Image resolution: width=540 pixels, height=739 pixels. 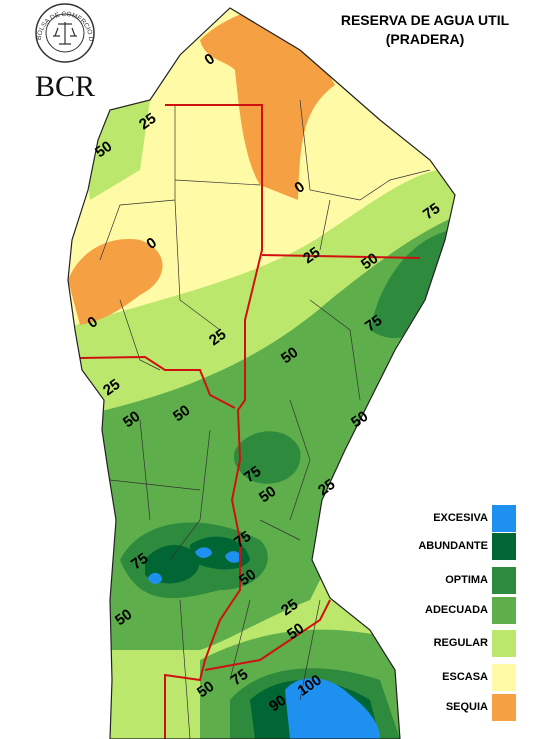 I want to click on contour-label: 90, so click(x=277, y=703).